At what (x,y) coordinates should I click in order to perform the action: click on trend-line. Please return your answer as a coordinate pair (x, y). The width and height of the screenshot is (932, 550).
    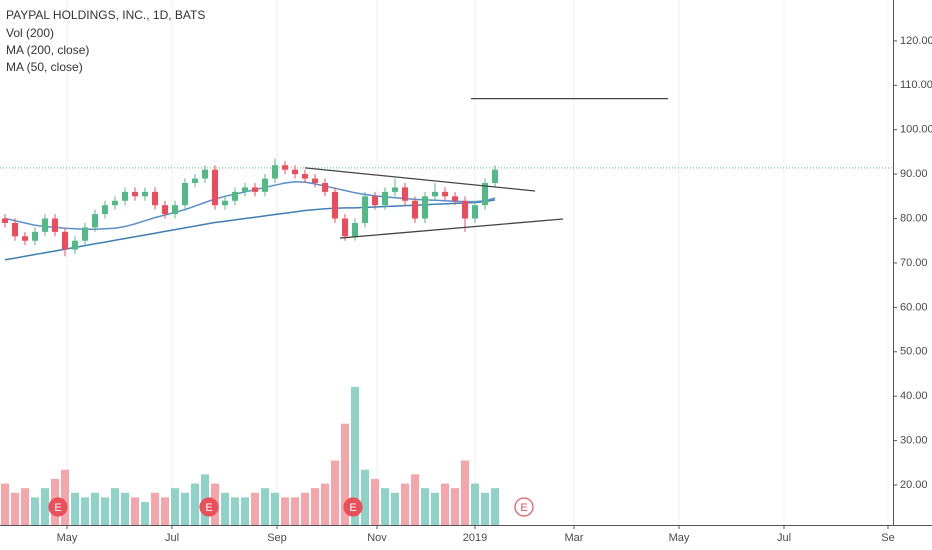
    Looking at the image, I should click on (420, 179).